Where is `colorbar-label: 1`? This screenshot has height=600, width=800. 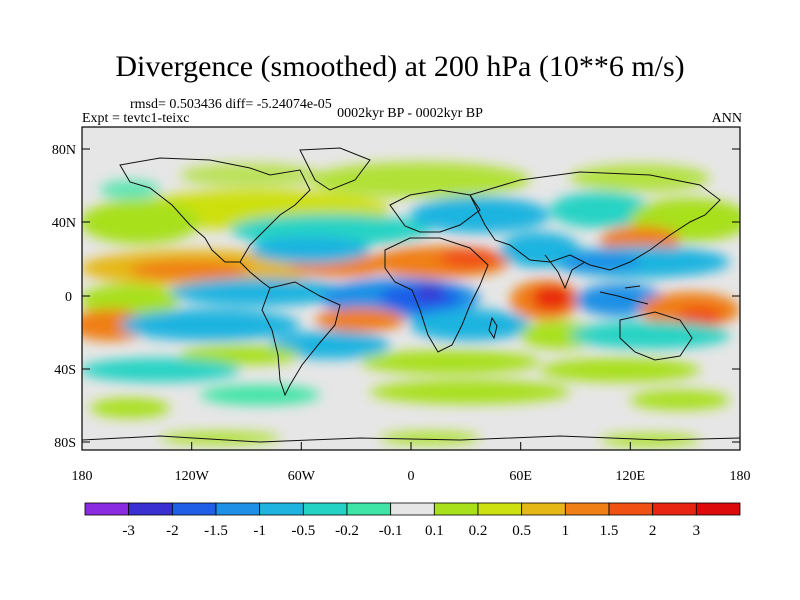
colorbar-label: 1 is located at coordinates (566, 531).